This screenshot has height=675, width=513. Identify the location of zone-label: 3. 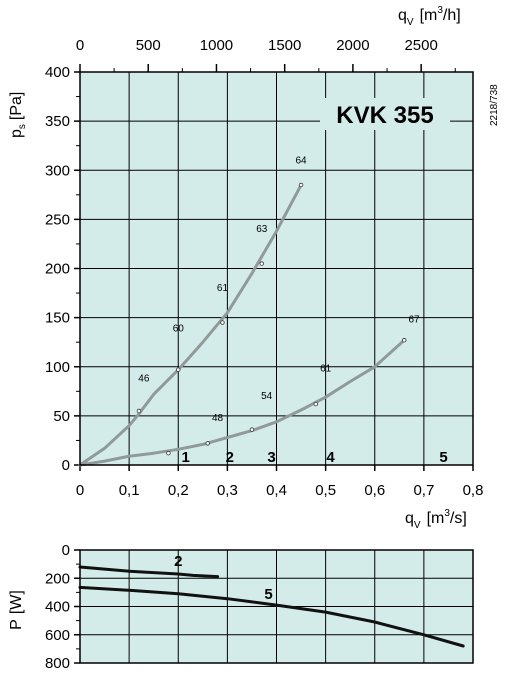
(271, 457).